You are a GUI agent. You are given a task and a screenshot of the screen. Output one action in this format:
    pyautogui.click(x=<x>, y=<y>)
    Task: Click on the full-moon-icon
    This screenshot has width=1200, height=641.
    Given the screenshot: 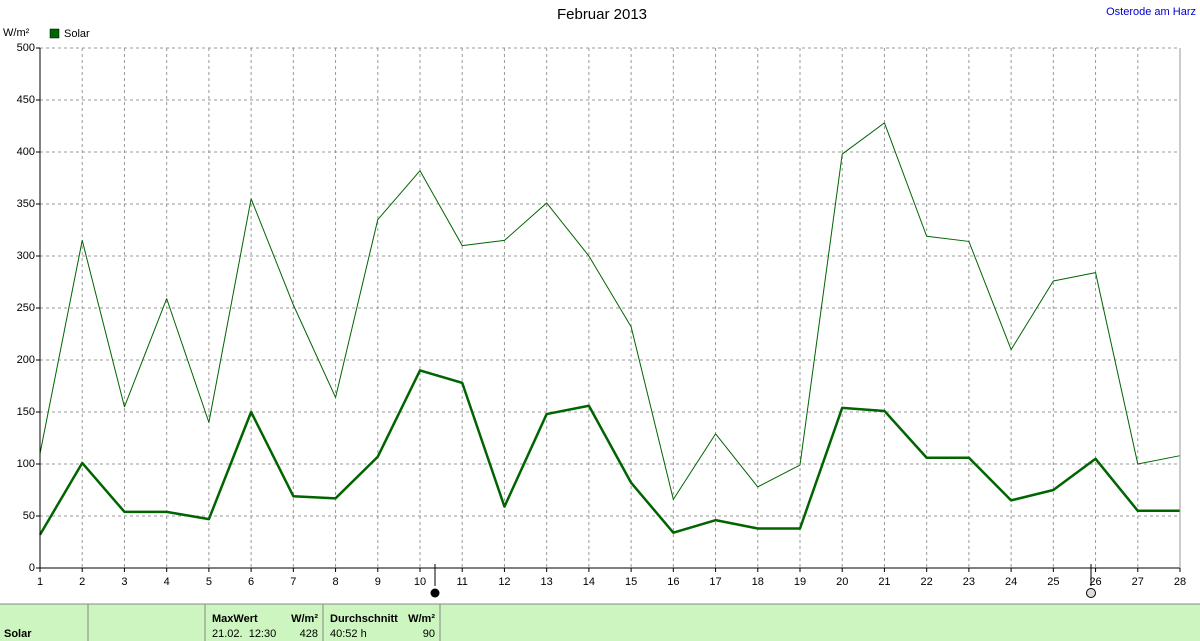 What is the action you would take?
    pyautogui.click(x=435, y=593)
    